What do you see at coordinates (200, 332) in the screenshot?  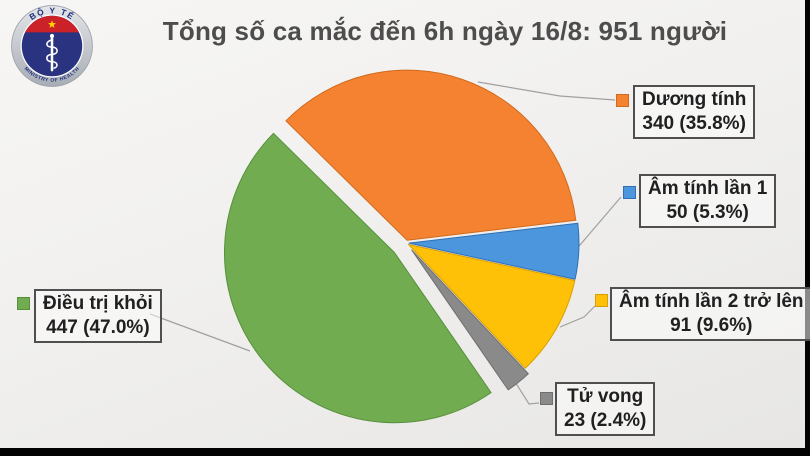 I see `leader-line-dieu-tri-khoi` at bounding box center [200, 332].